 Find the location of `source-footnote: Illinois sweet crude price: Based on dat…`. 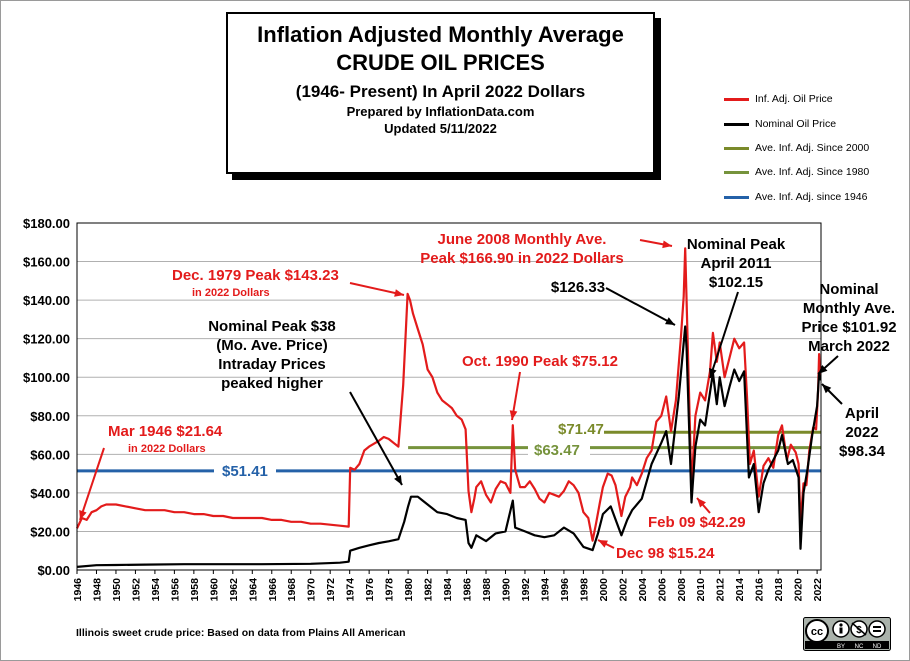

source-footnote: Illinois sweet crude price: Based on dat… is located at coordinates (241, 633).